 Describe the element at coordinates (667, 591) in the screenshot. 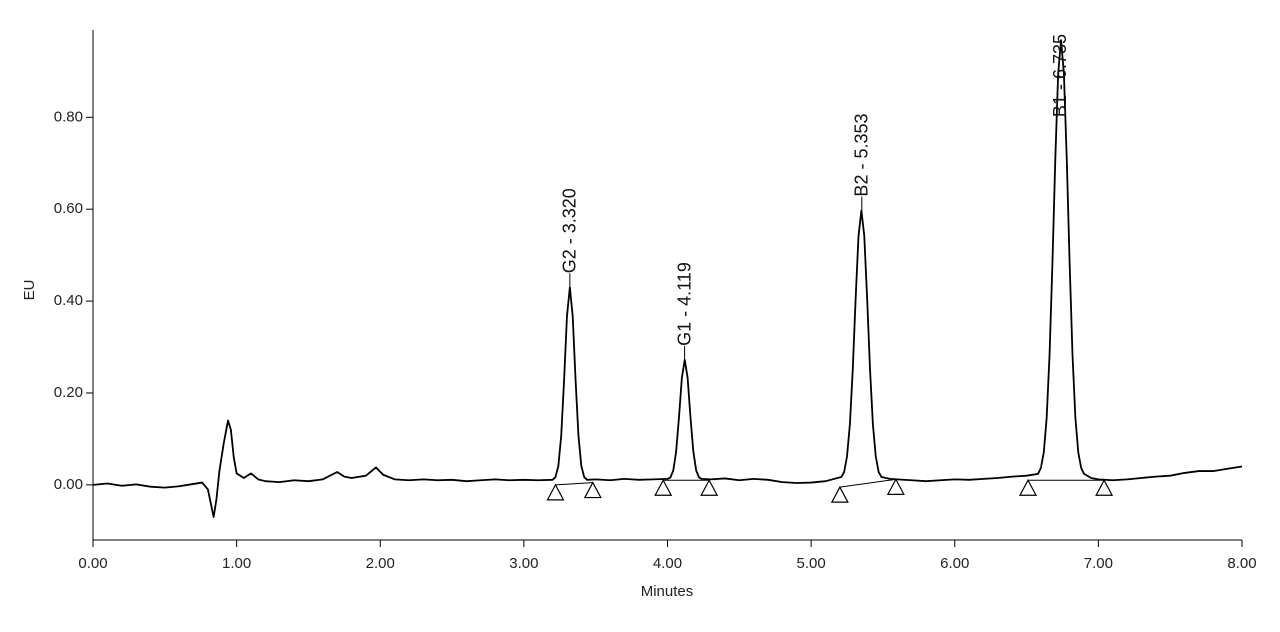

I see `x-axis-label: Minutes` at that location.